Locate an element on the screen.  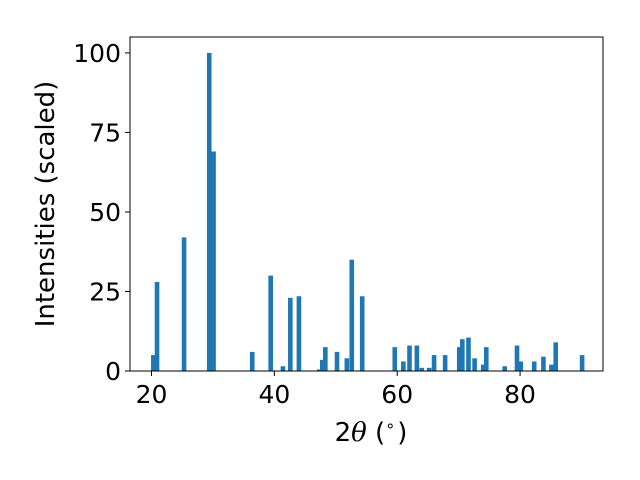
x-axis-title-prefix: 2 is located at coordinates (343, 433).